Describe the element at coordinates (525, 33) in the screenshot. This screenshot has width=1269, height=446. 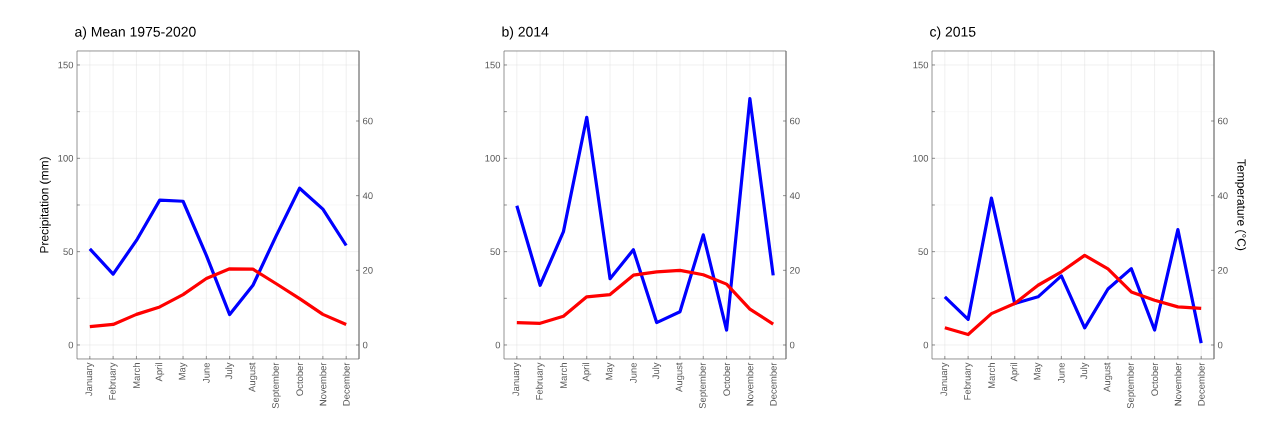
I see `chart-title: b) 2014` at that location.